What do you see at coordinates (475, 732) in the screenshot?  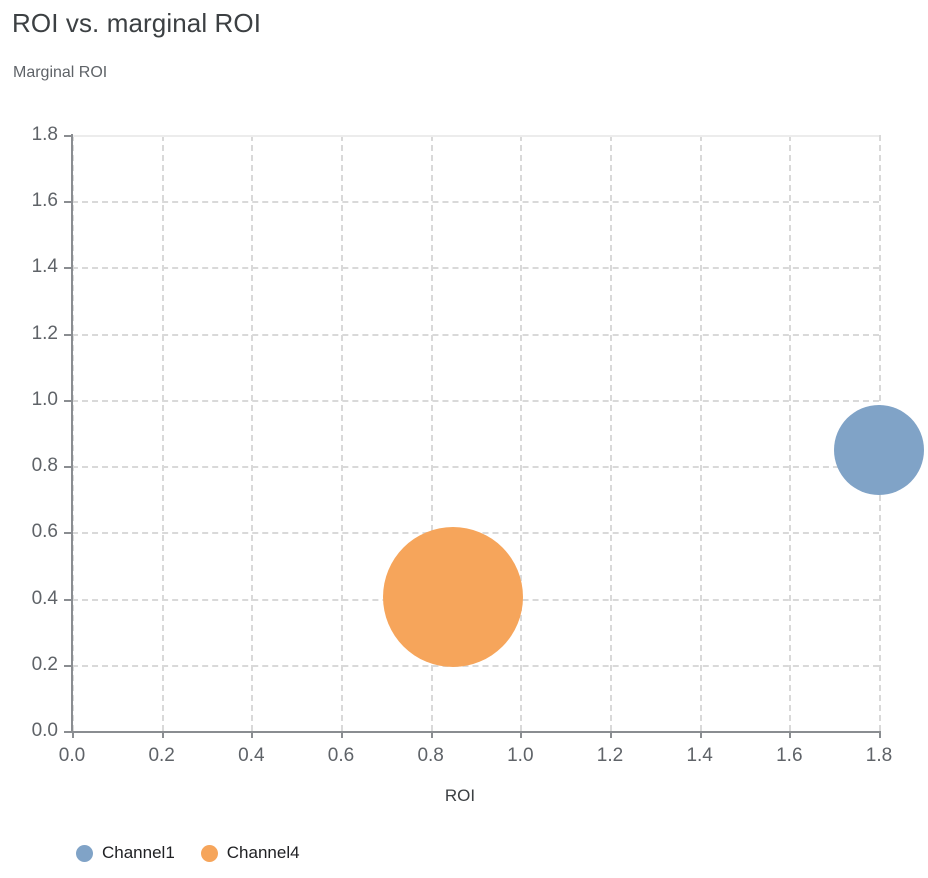 I see `x-axis-line` at bounding box center [475, 732].